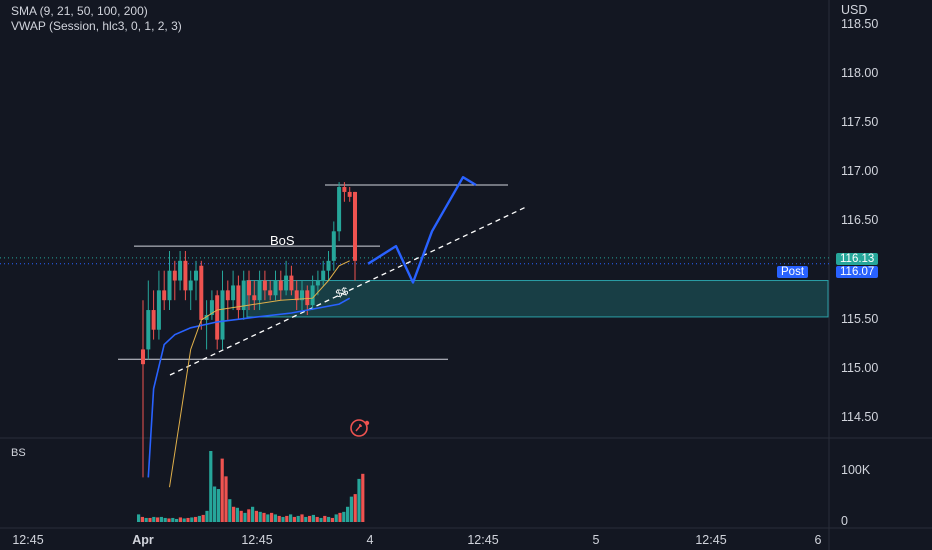  I want to click on bos-label: BoS, so click(282, 240).